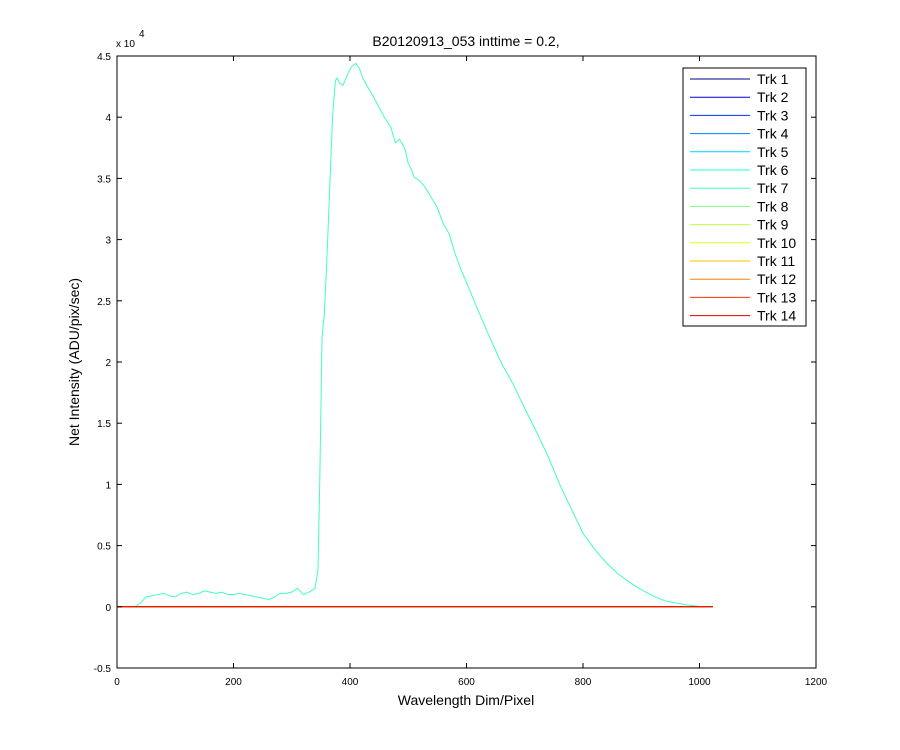  Describe the element at coordinates (739, 134) in the screenshot. I see `legend-entry: Trk 4` at that location.